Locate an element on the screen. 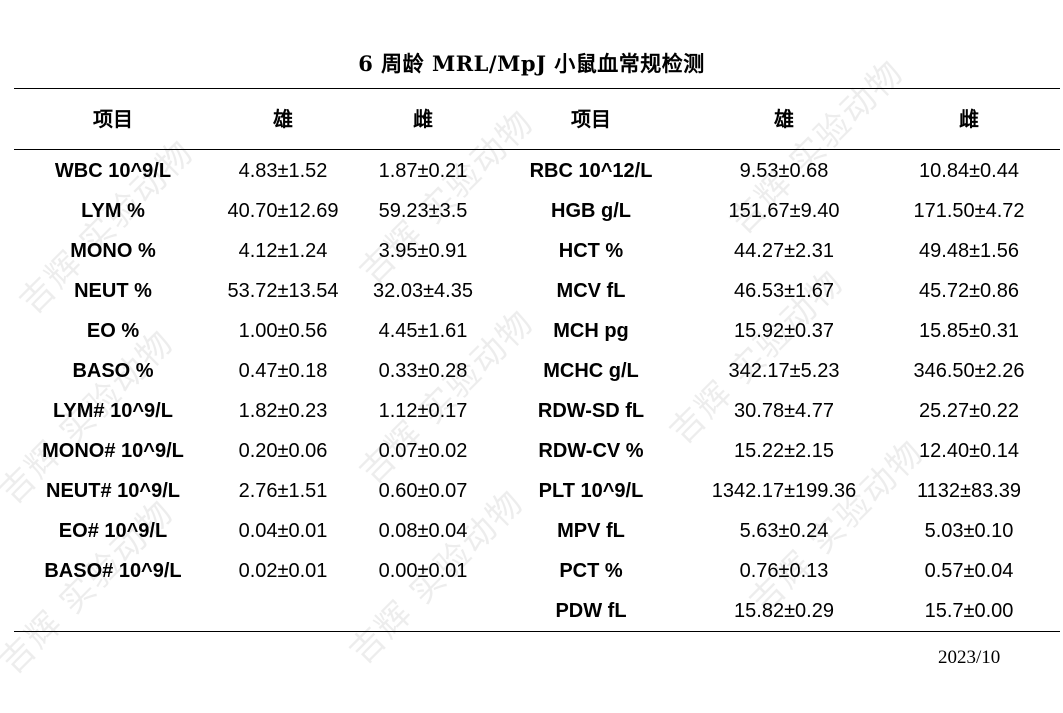 The image size is (1063, 713). cell-female-left: 0.60±0.07 is located at coordinates (423, 491).